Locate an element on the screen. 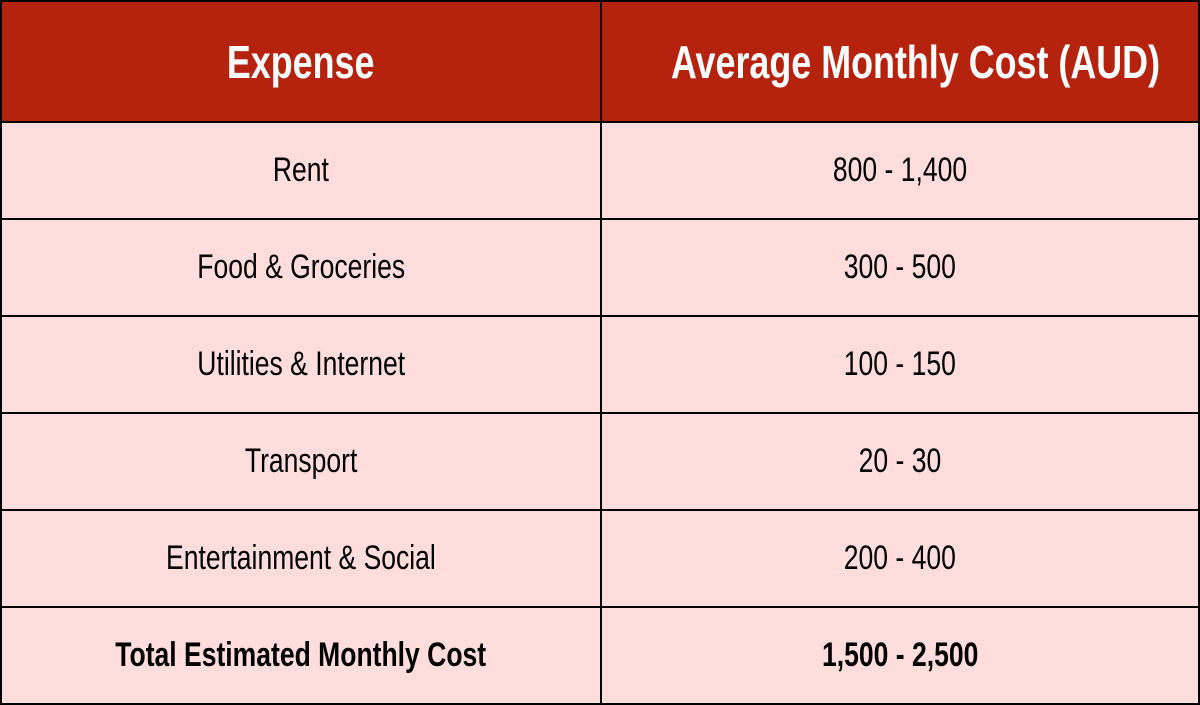  header-expense-label: Expense is located at coordinates (301, 61).